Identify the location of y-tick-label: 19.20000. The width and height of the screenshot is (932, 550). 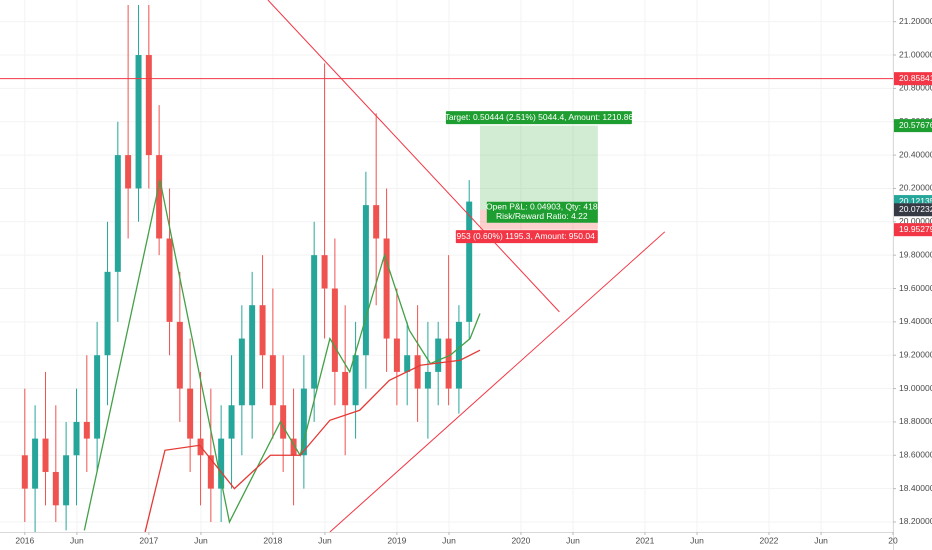
(915, 354).